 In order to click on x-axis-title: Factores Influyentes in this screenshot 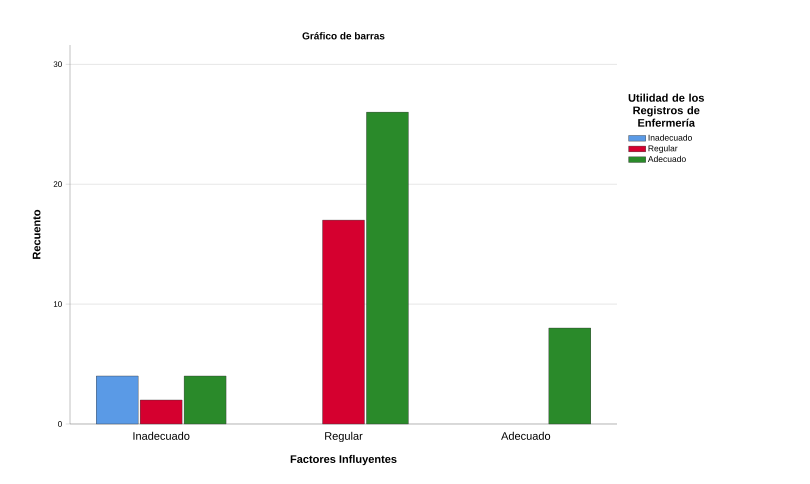, I will do `click(343, 460)`.